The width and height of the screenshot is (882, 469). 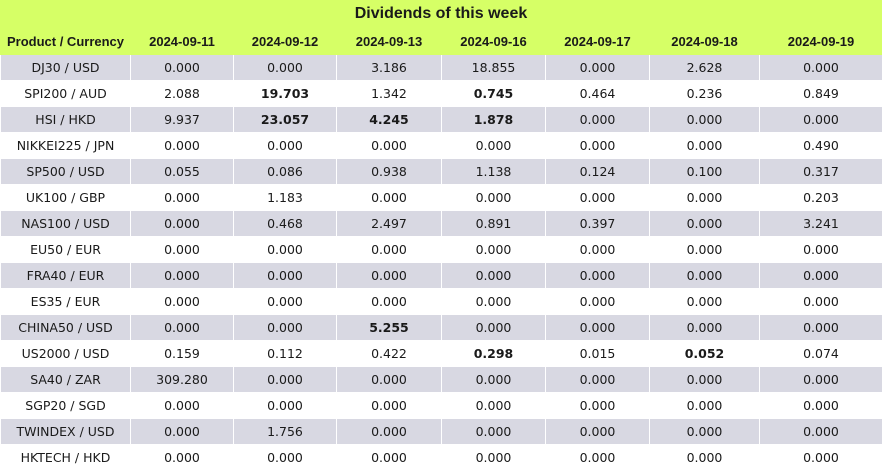 What do you see at coordinates (285, 353) in the screenshot?
I see `dividend-value-cell: 0.112` at bounding box center [285, 353].